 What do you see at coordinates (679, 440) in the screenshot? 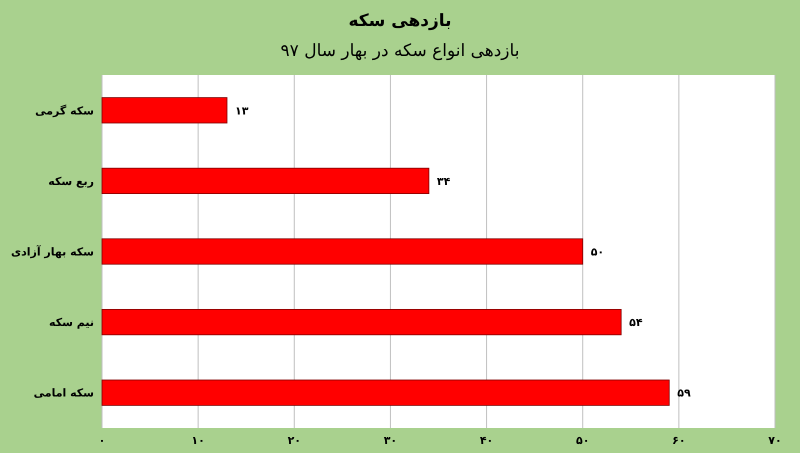
I see `x-tick-label: ۶۰` at bounding box center [679, 440].